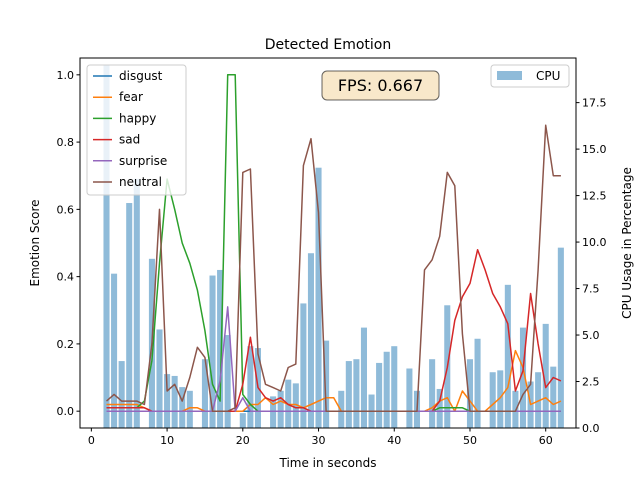 The width and height of the screenshot is (640, 480). Describe the element at coordinates (35, 242) in the screenshot. I see `y-axis-label: Emotion Score` at that location.